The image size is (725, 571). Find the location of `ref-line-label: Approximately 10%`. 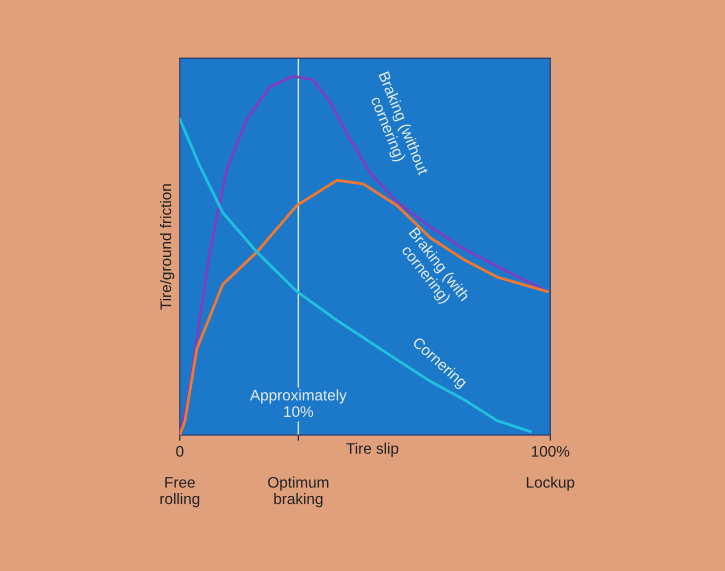

ref-line-label: Approximately 10% is located at coordinates (298, 403).